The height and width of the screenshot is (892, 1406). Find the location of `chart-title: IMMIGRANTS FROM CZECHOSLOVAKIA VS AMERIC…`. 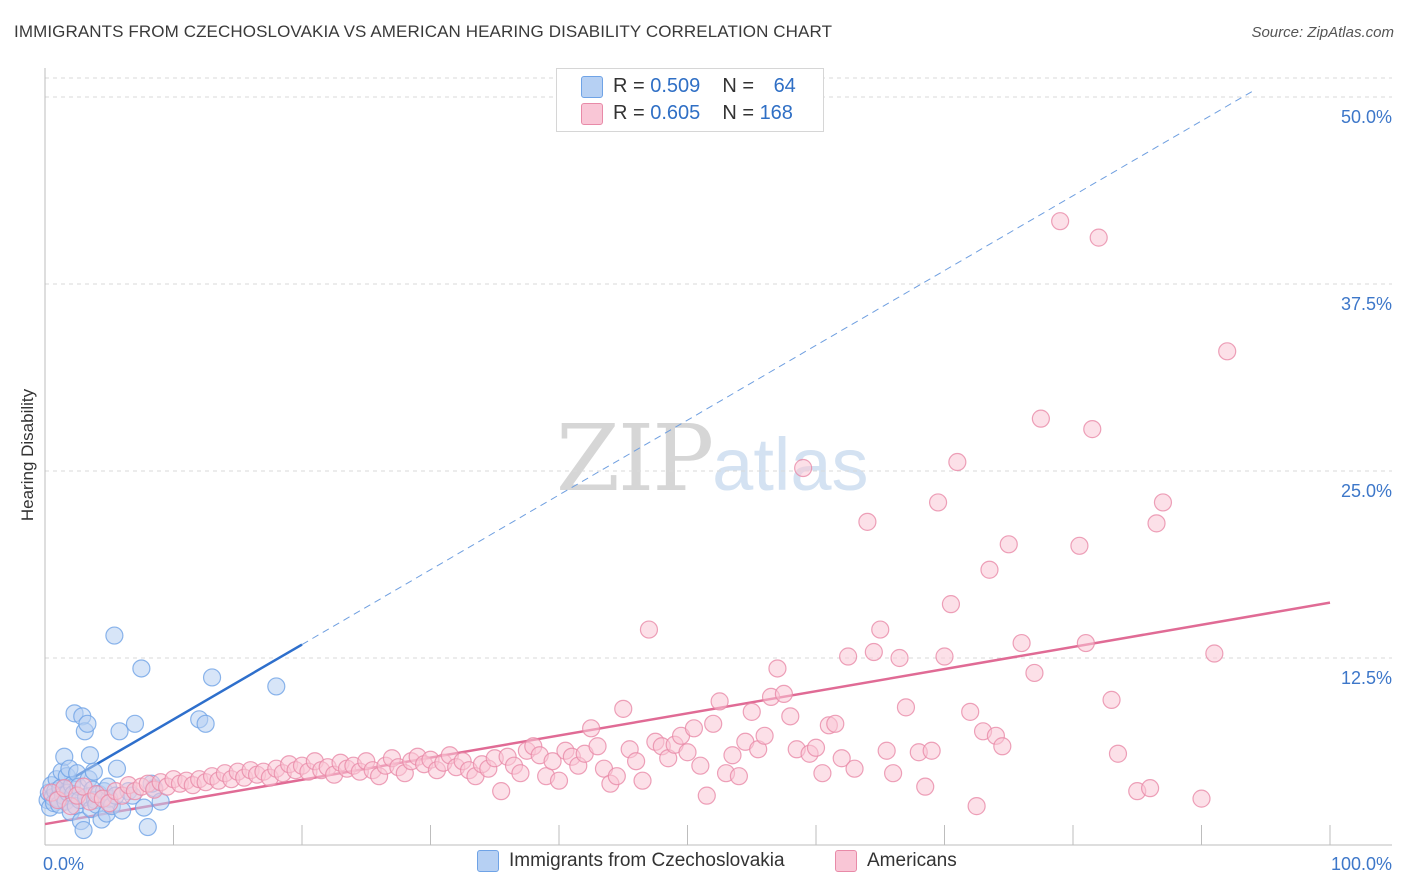

chart-title: IMMIGRANTS FROM CZECHOSLOVAKIA VS AMERIC… is located at coordinates (423, 31).